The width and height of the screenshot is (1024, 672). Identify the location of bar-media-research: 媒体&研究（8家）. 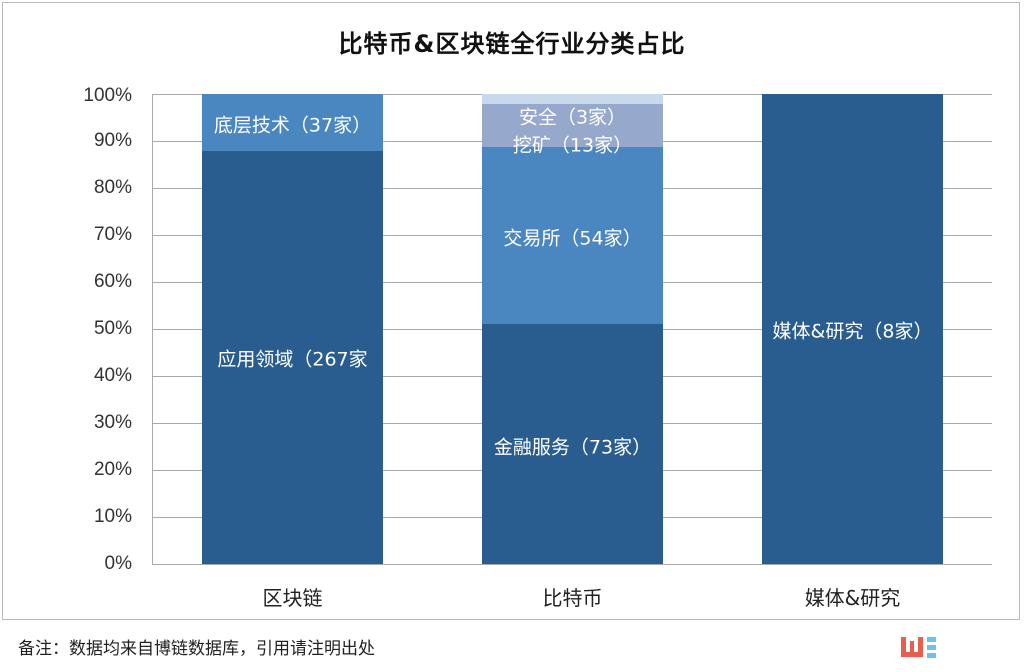
(852, 329).